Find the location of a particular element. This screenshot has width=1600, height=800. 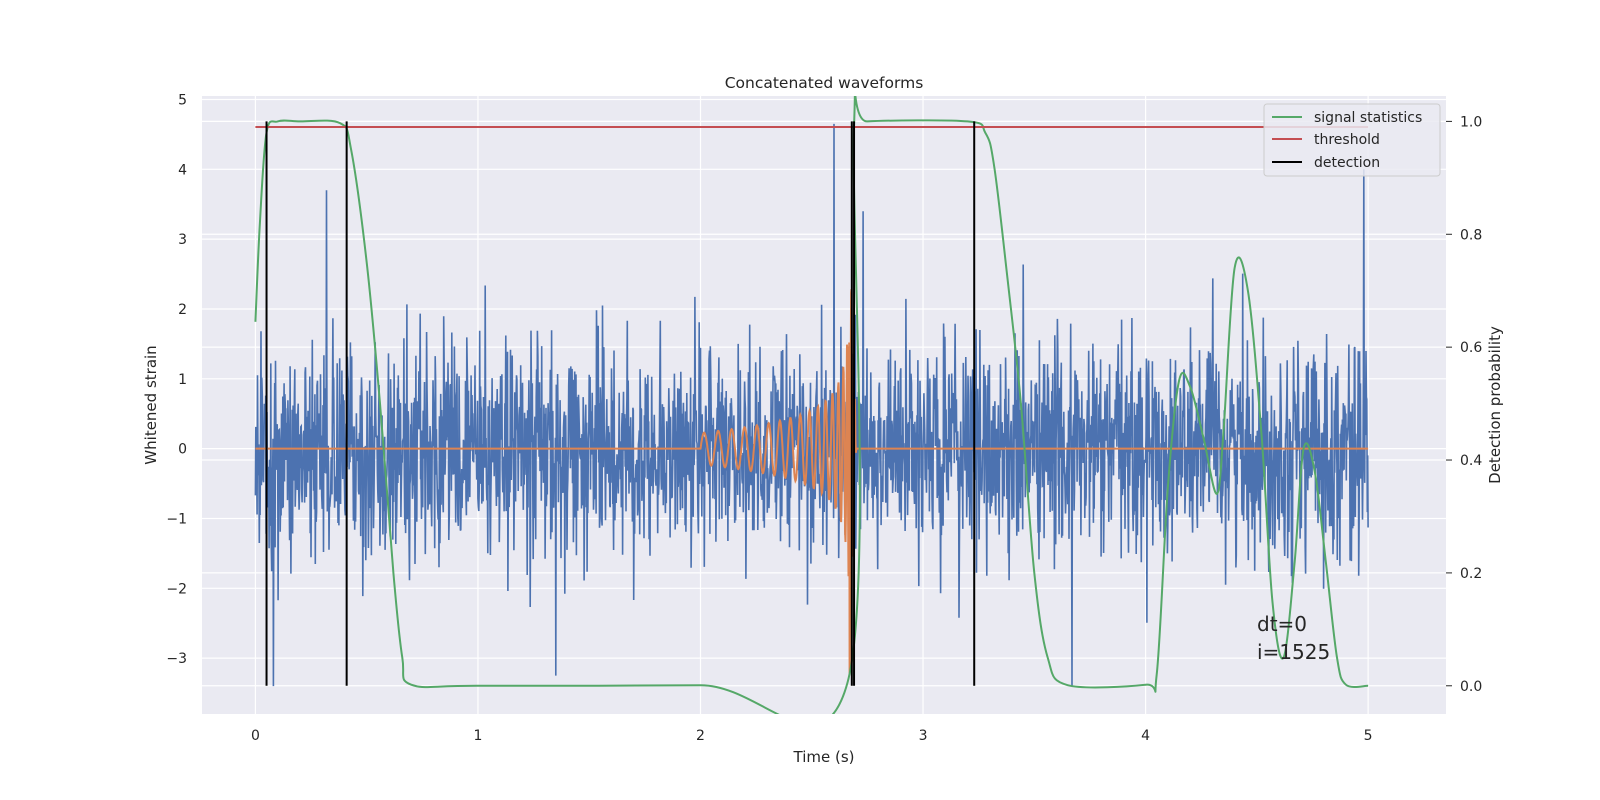

x-tick-label: 4 is located at coordinates (1145, 736).